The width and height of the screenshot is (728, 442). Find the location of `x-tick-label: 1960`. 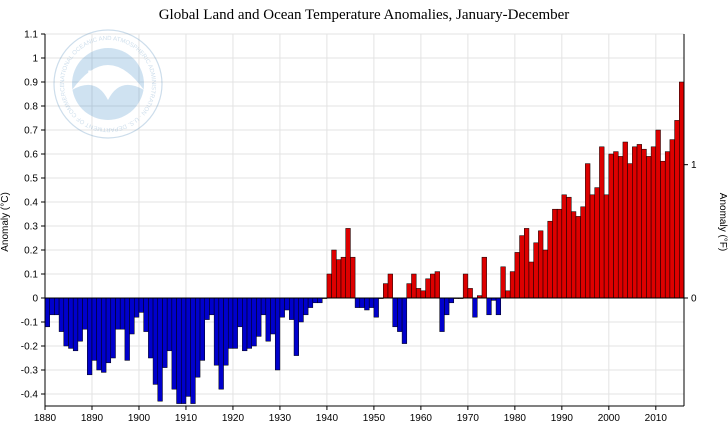

x-tick-label: 1960 is located at coordinates (421, 418).